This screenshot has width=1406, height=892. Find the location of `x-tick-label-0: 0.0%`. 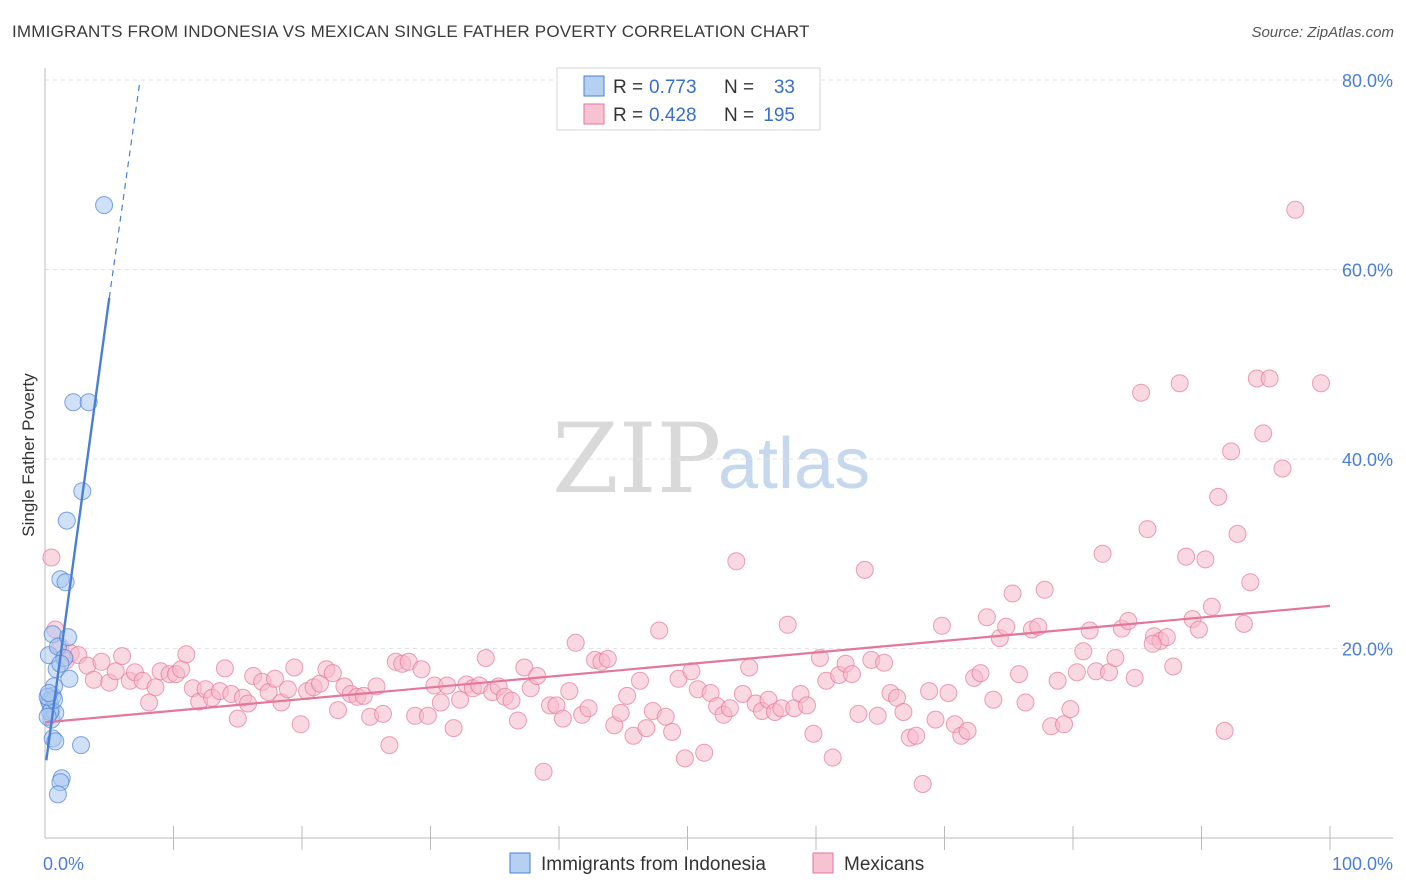

x-tick-label-0: 0.0% is located at coordinates (63, 864).